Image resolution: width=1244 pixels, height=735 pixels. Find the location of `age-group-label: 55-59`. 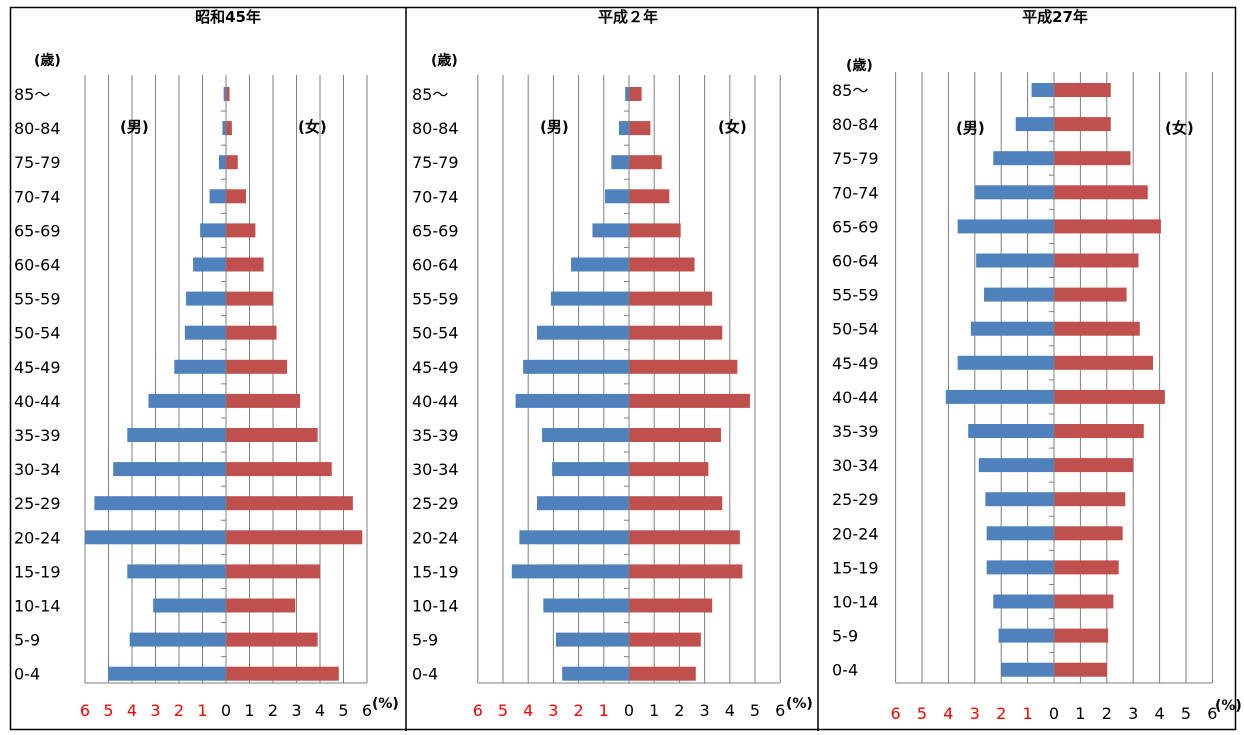

age-group-label: 55-59 is located at coordinates (435, 299).